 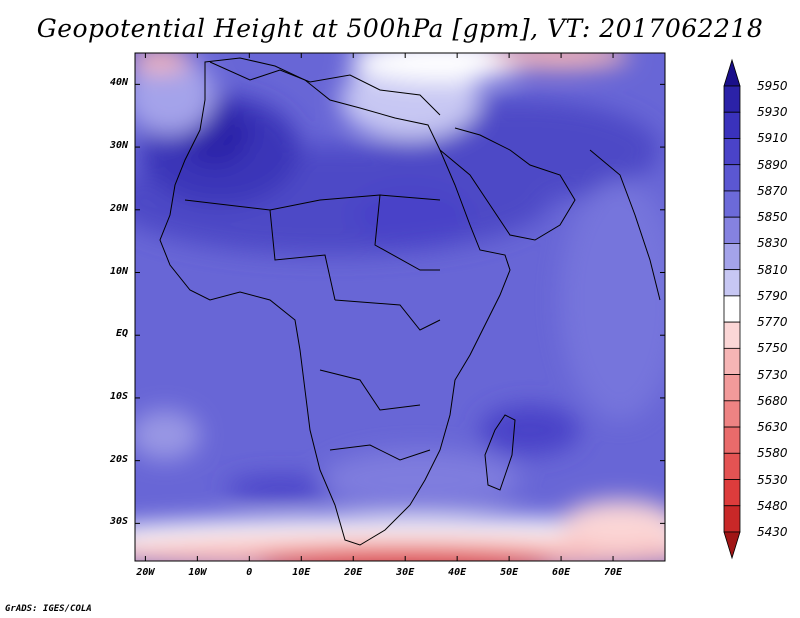 What do you see at coordinates (772, 164) in the screenshot?
I see `colorbar-level-label: 5890` at bounding box center [772, 164].